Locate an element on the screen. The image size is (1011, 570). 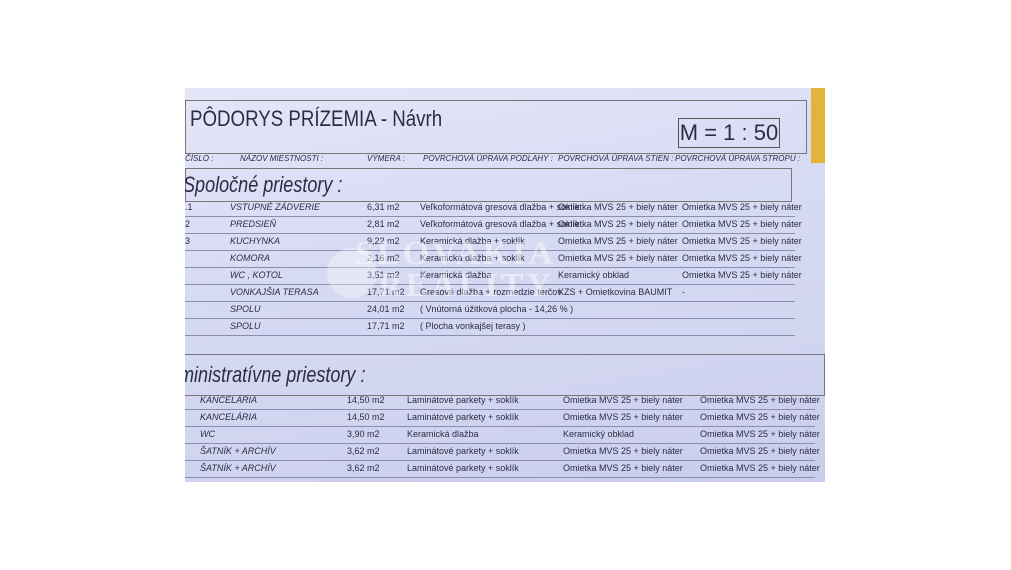
scale-label: M = 1 : 50 is located at coordinates (729, 133).